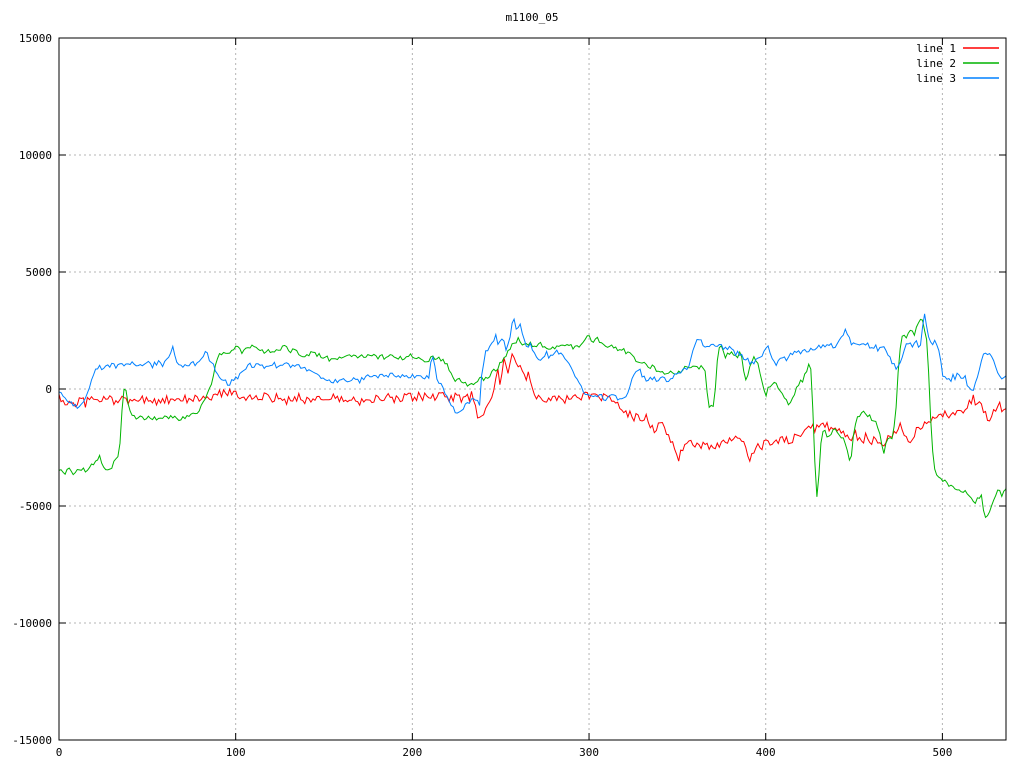 The height and width of the screenshot is (768, 1024). Describe the element at coordinates (936, 63) in the screenshot. I see `legend-label: line 2` at that location.